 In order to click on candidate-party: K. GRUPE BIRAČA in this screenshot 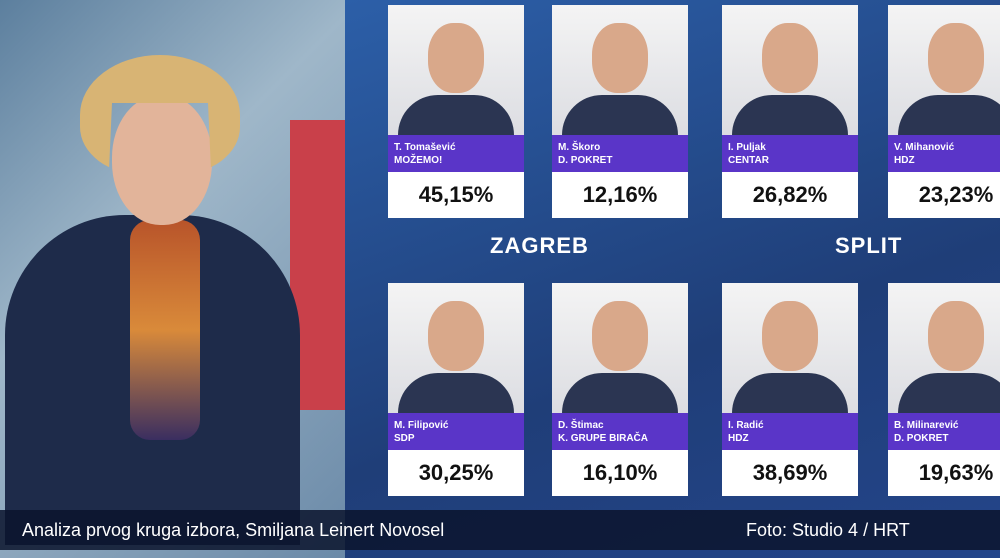, I will do `click(603, 438)`.